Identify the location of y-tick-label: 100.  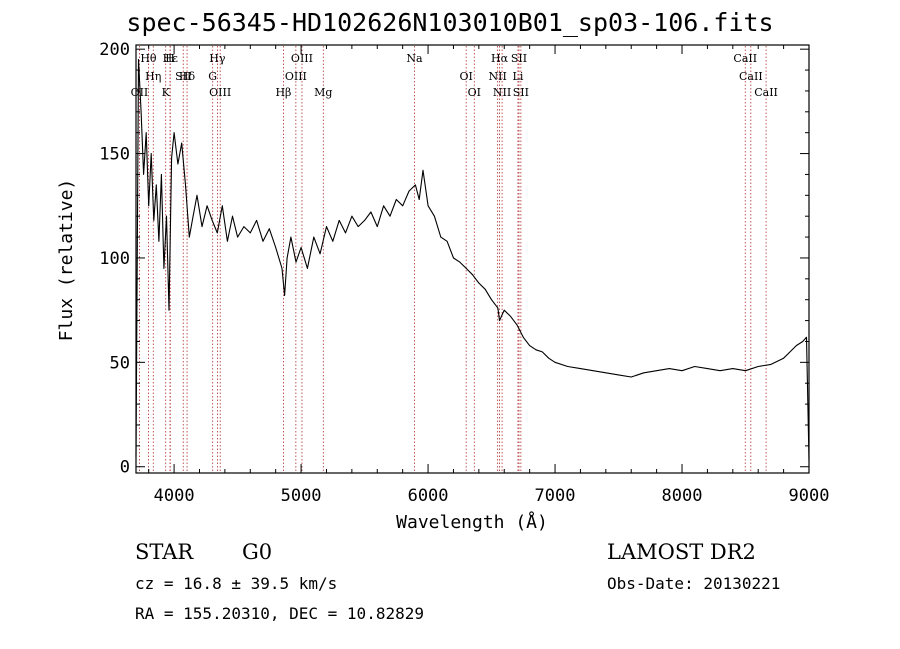
(114, 259).